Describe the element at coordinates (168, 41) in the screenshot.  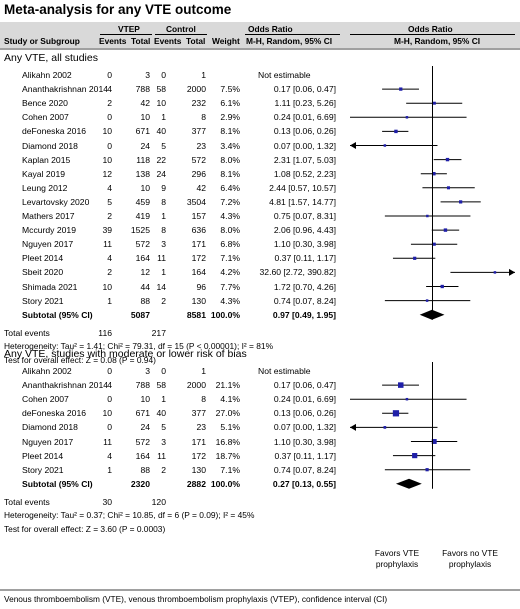
I see `header-events-control: Events` at that location.